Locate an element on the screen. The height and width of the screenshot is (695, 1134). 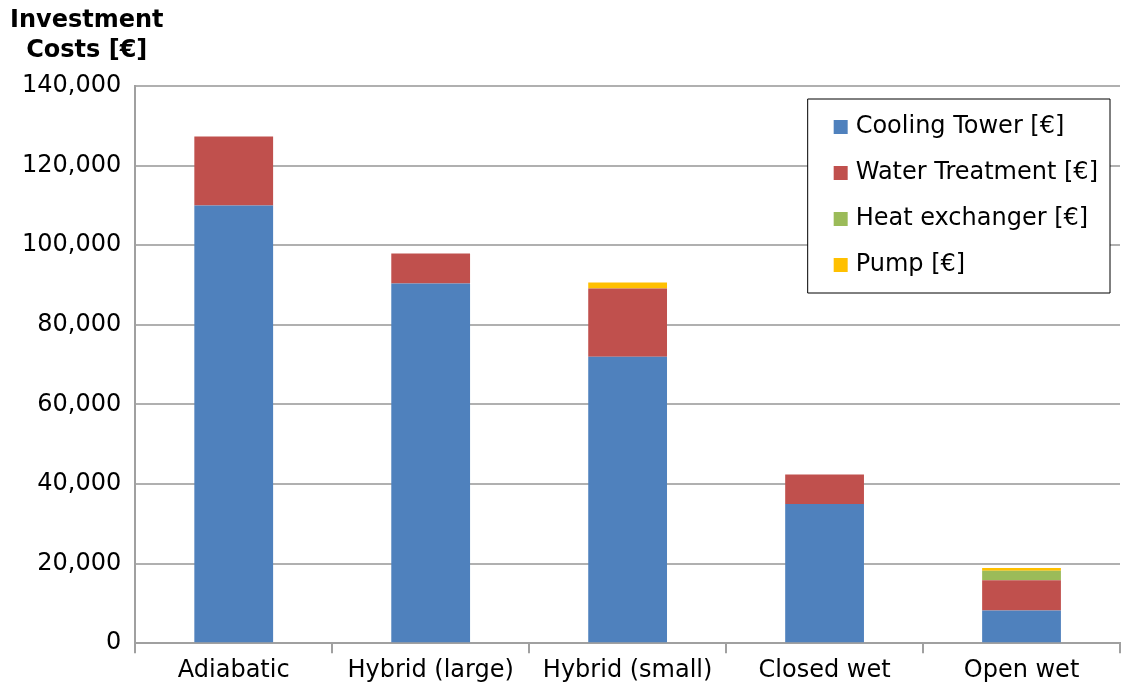
y-tick-label: 0 is located at coordinates (113, 641).